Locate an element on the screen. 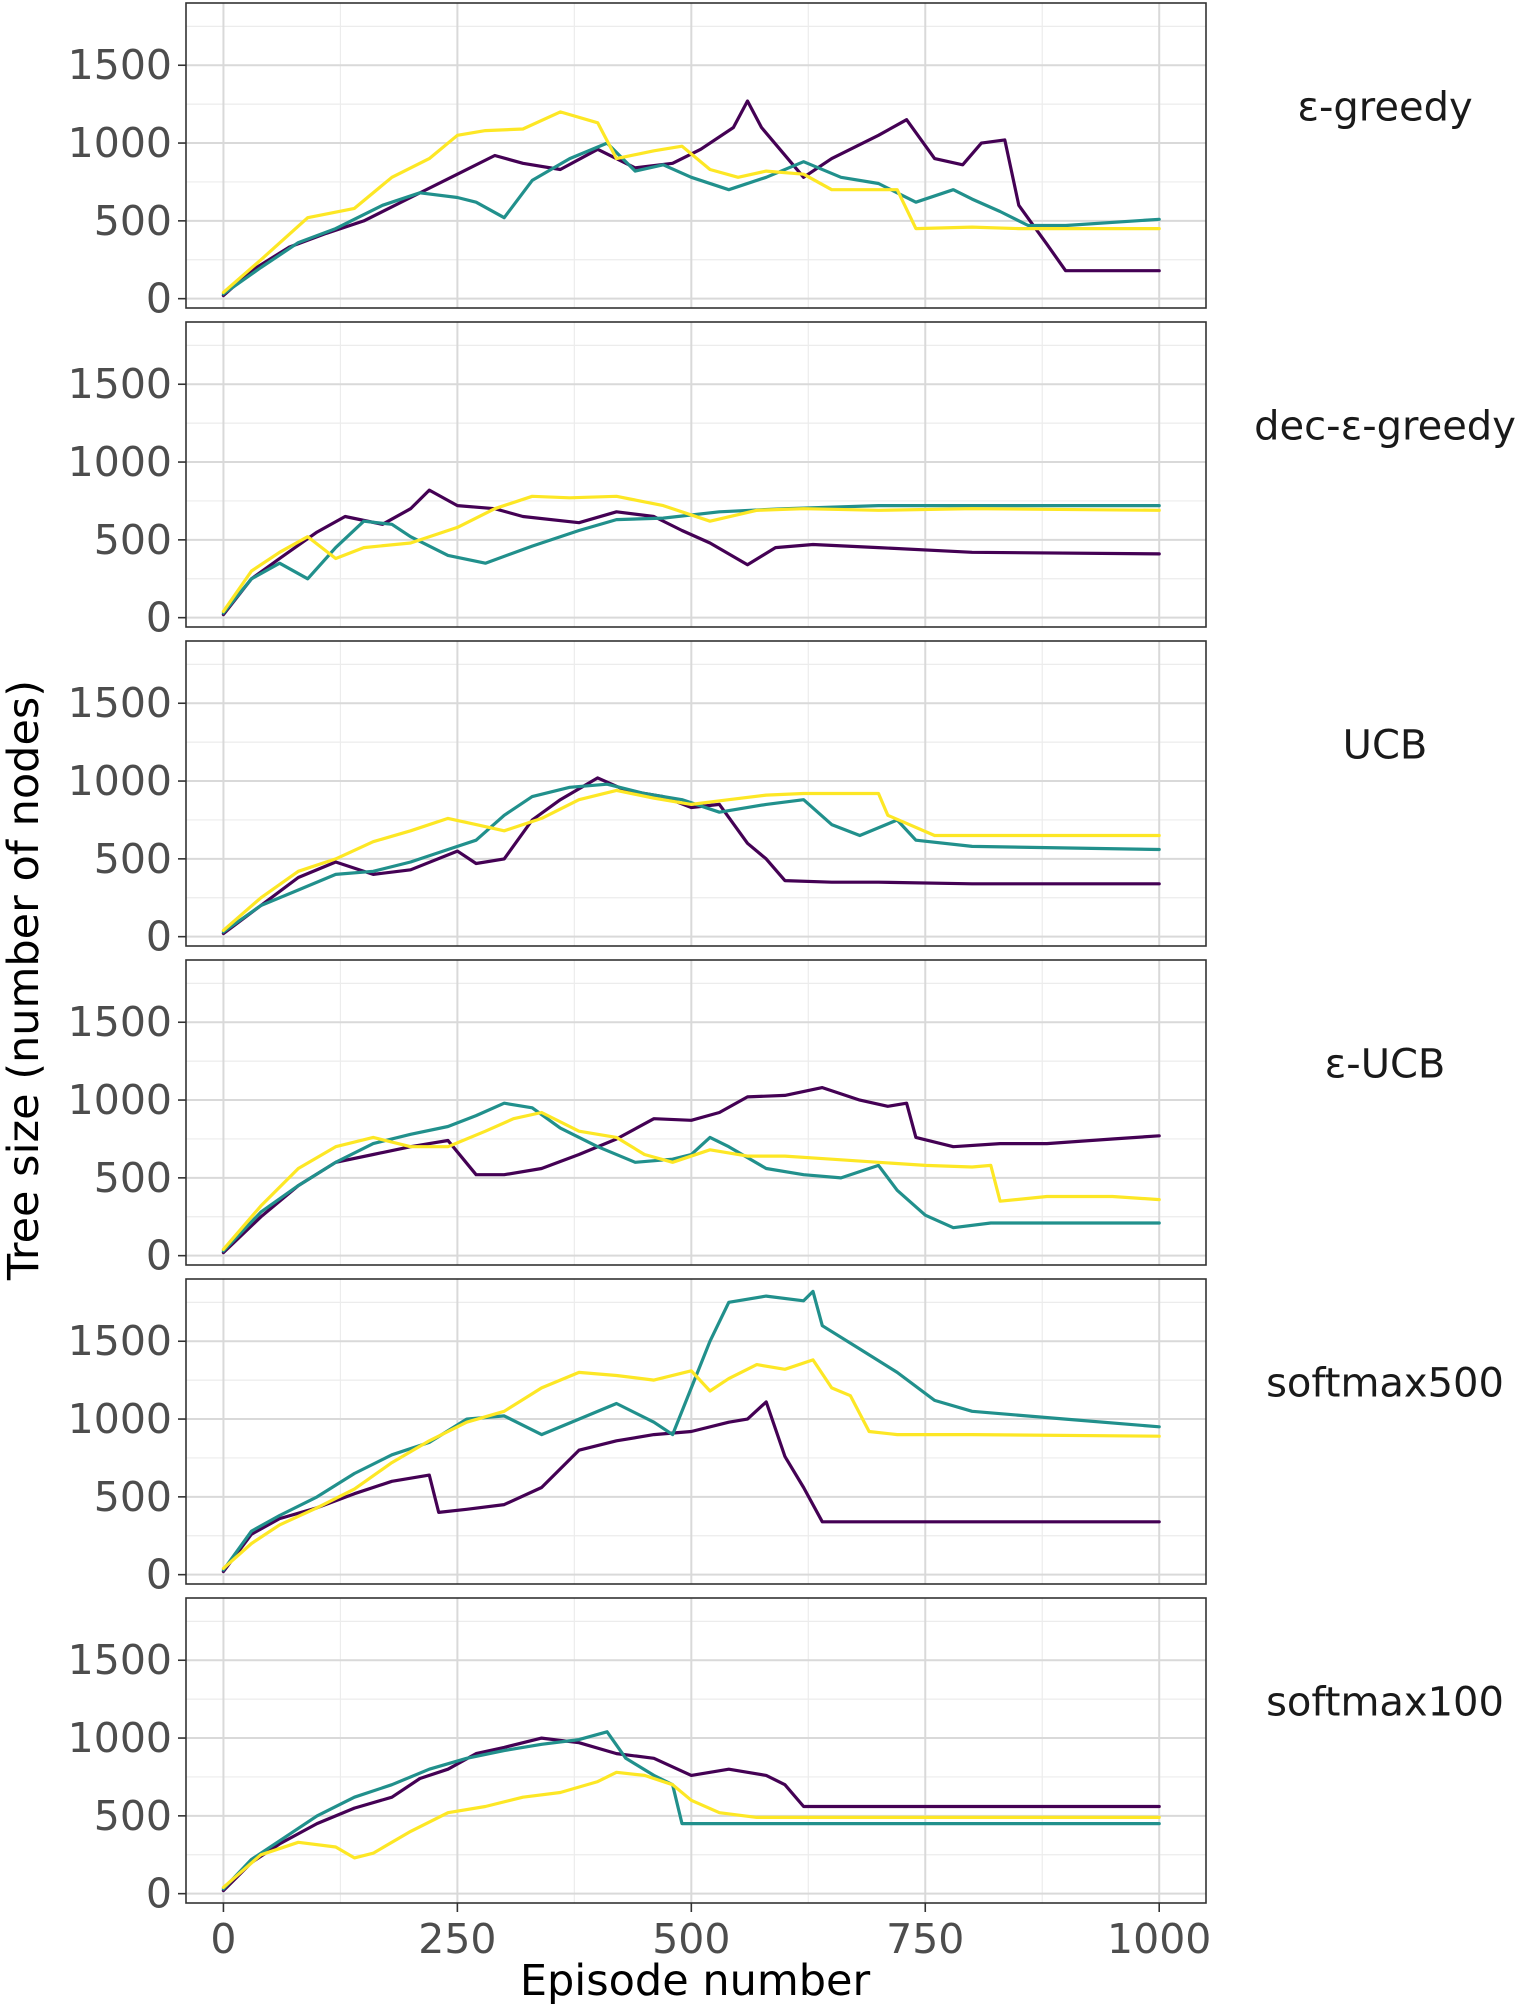 This screenshot has width=1538, height=2013. panel-6: 0 500 1000 1500 softmax100 is located at coordinates (786, 1757).